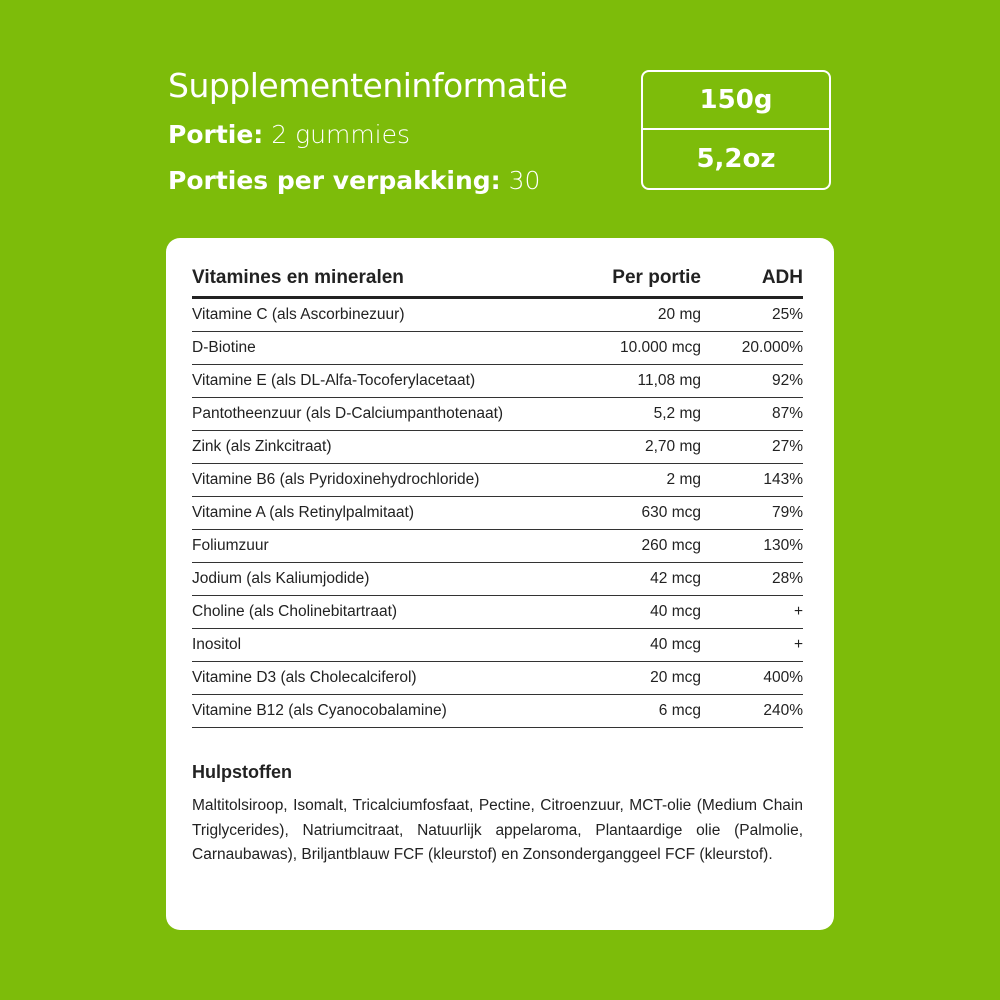 Image resolution: width=1000 pixels, height=1000 pixels. What do you see at coordinates (752, 711) in the screenshot?
I see `adh-value: 240%` at bounding box center [752, 711].